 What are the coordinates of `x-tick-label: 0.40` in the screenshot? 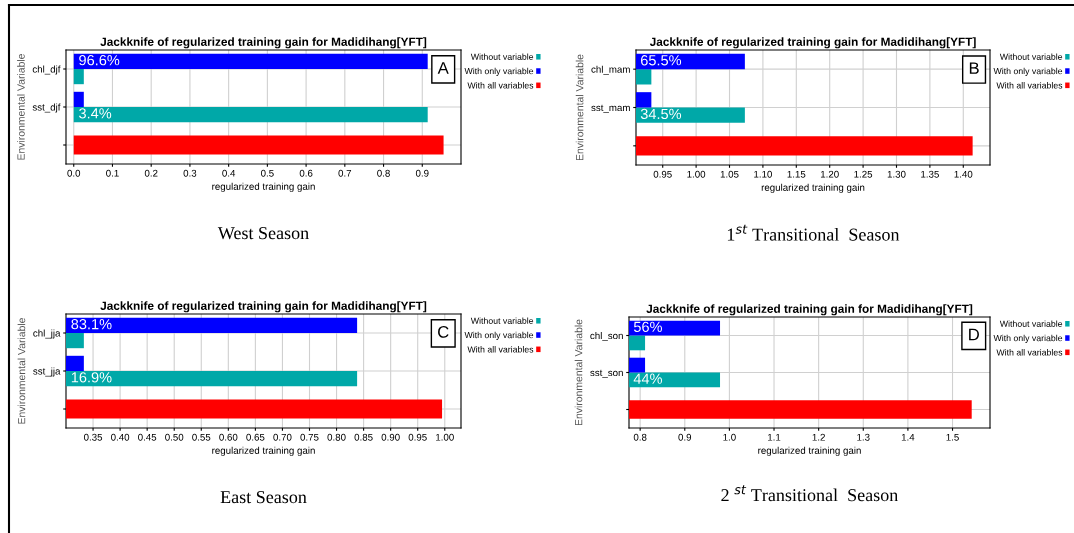 It's located at (120, 437).